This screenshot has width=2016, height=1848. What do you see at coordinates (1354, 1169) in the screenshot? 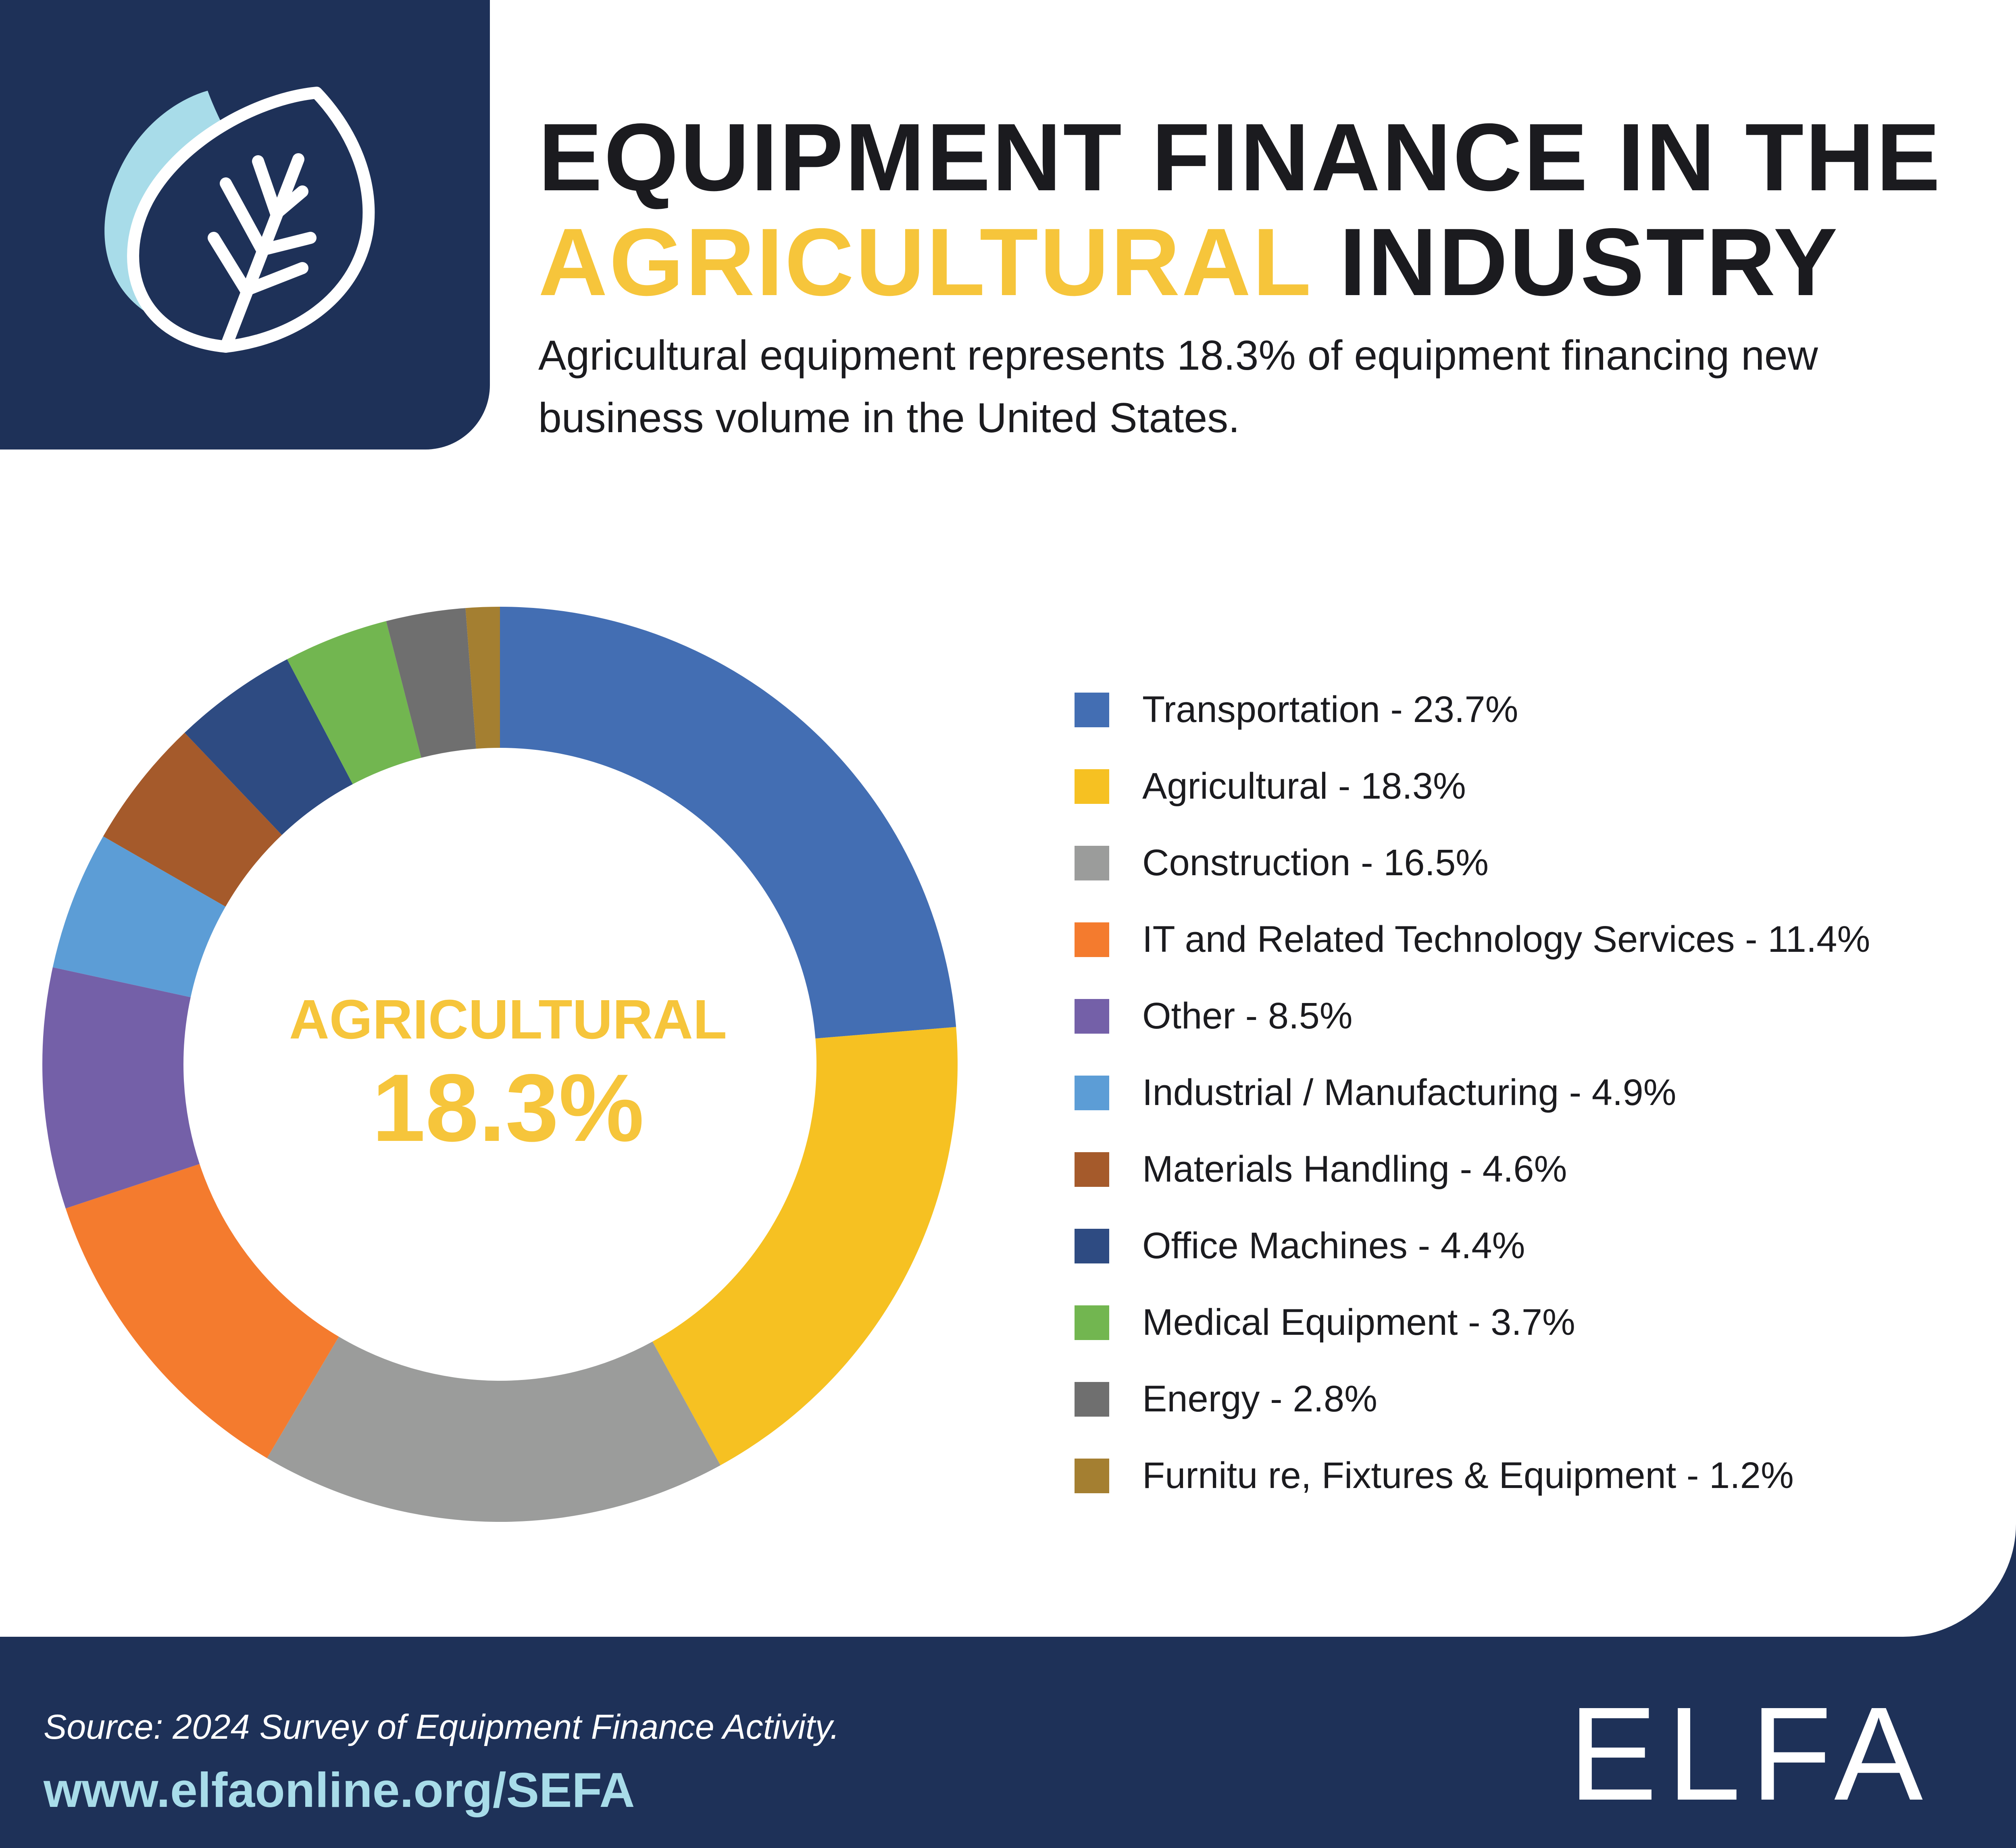
I see `legend-label: Materials Handling - 4.6%` at bounding box center [1354, 1169].